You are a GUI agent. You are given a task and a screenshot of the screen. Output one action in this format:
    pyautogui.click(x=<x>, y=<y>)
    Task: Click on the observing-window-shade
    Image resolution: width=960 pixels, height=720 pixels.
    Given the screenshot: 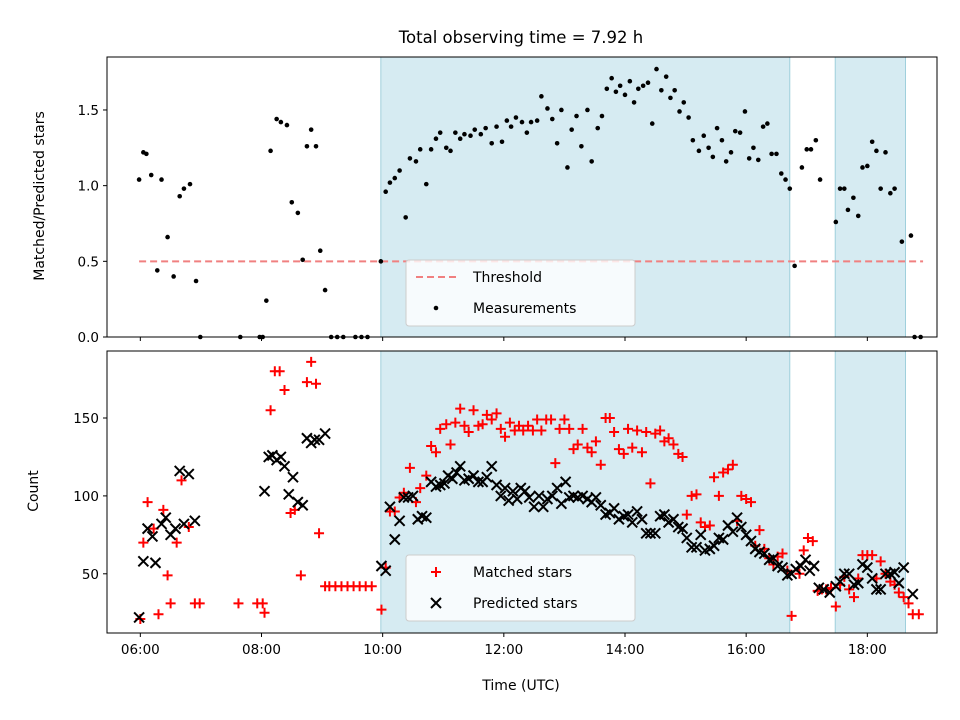 What is the action you would take?
    pyautogui.click(x=870, y=492)
    